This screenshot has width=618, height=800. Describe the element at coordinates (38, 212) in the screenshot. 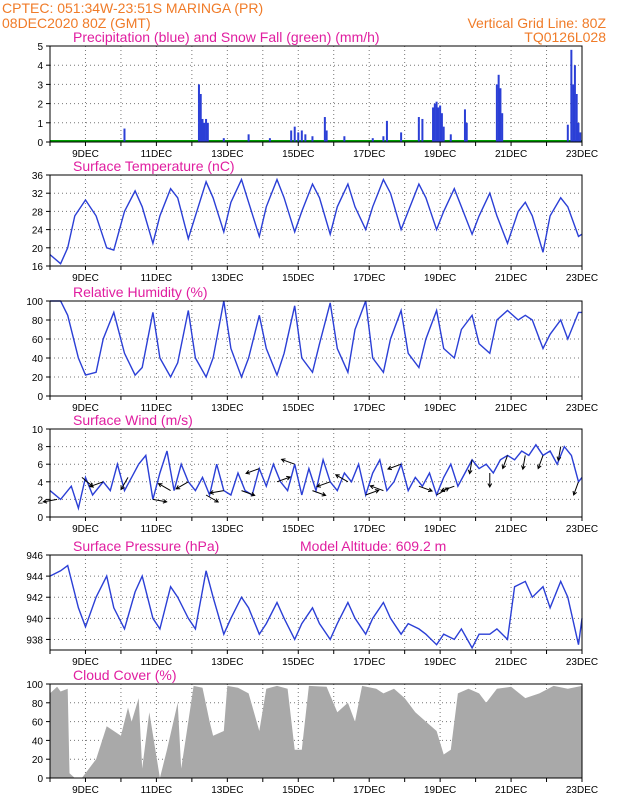

I see `y-tick-label: 28` at that location.